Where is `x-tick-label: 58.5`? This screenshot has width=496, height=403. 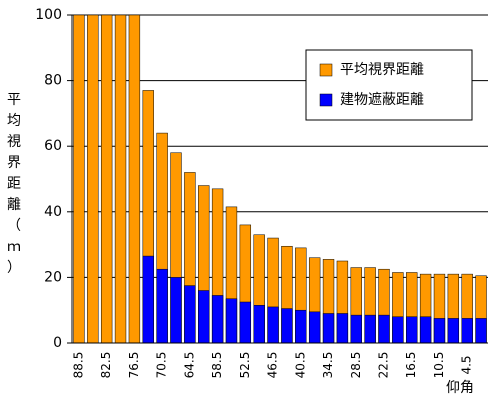 x-tick-label: 58.5 is located at coordinates (217, 365).